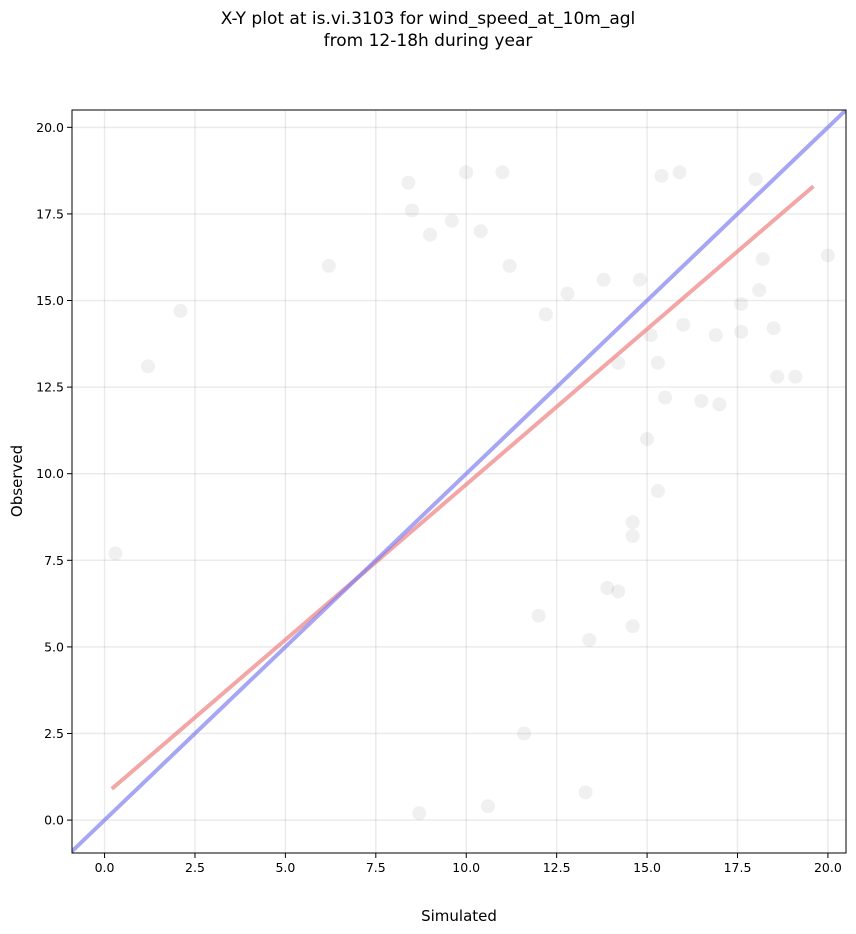  Describe the element at coordinates (285, 867) in the screenshot. I see `x-tick-label: 5.0` at that location.